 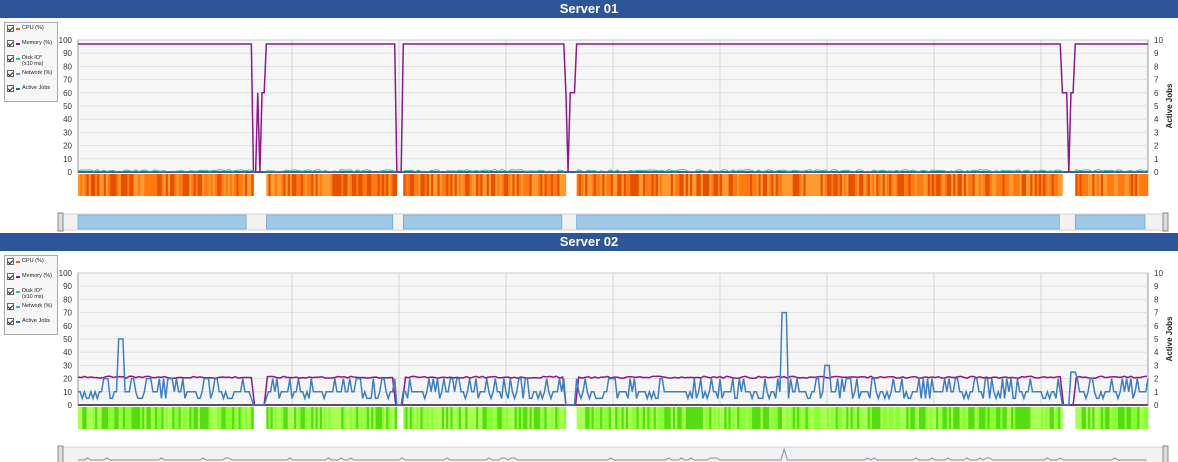 I want to click on y-tick-label: 70, so click(x=67, y=313).